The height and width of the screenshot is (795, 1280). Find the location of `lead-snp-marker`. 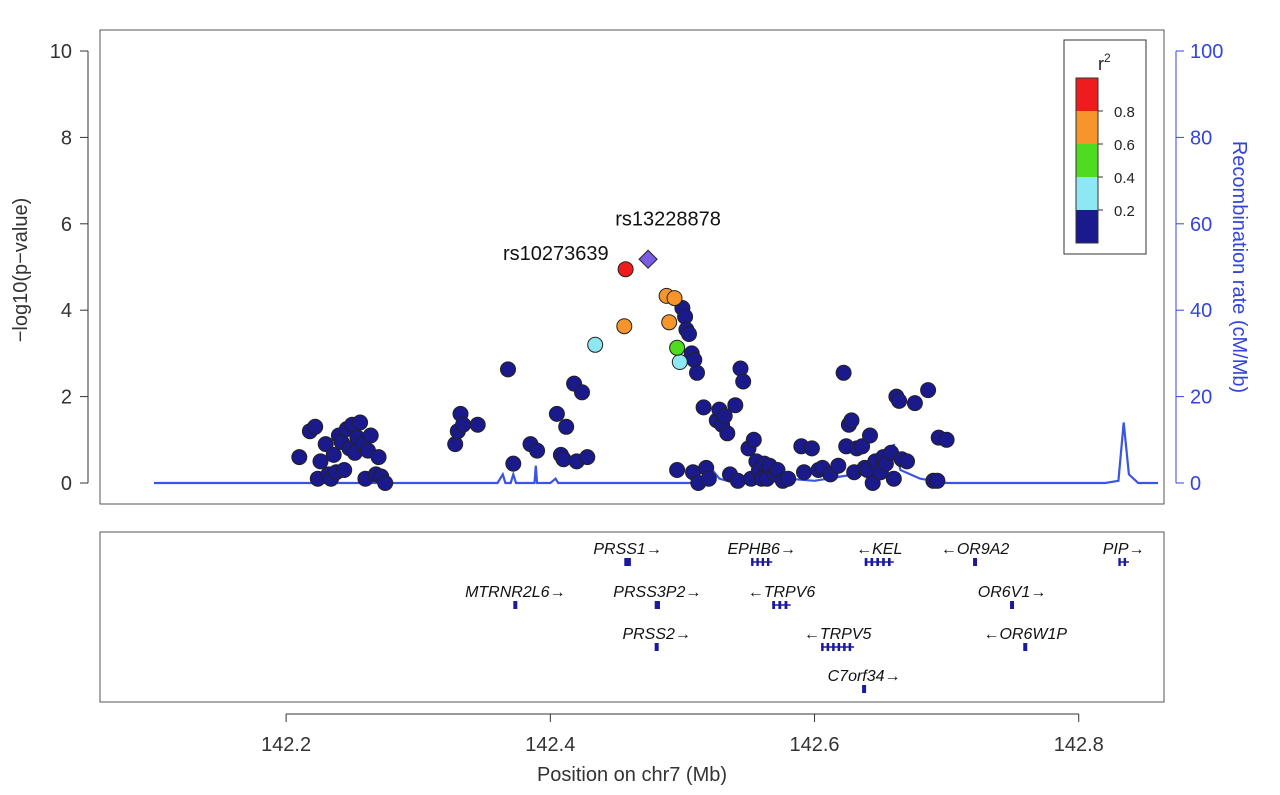

lead-snp-marker is located at coordinates (648, 259).